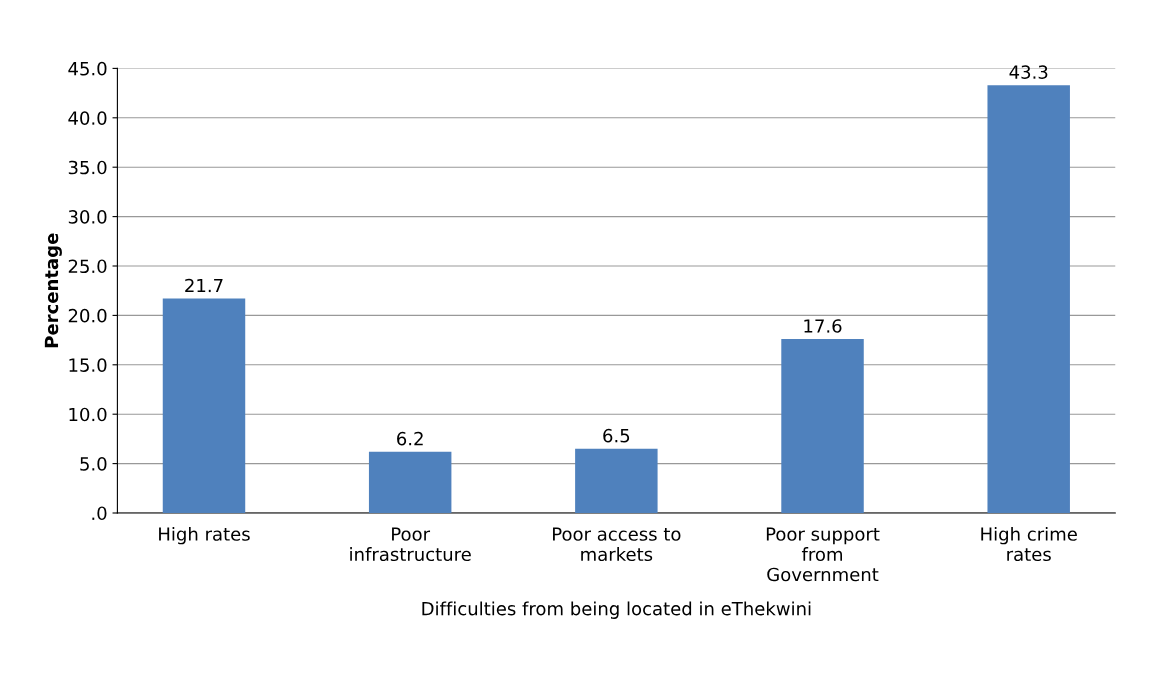 The image size is (1174, 684). What do you see at coordinates (1028, 72) in the screenshot?
I see `data-label: 43.3` at bounding box center [1028, 72].